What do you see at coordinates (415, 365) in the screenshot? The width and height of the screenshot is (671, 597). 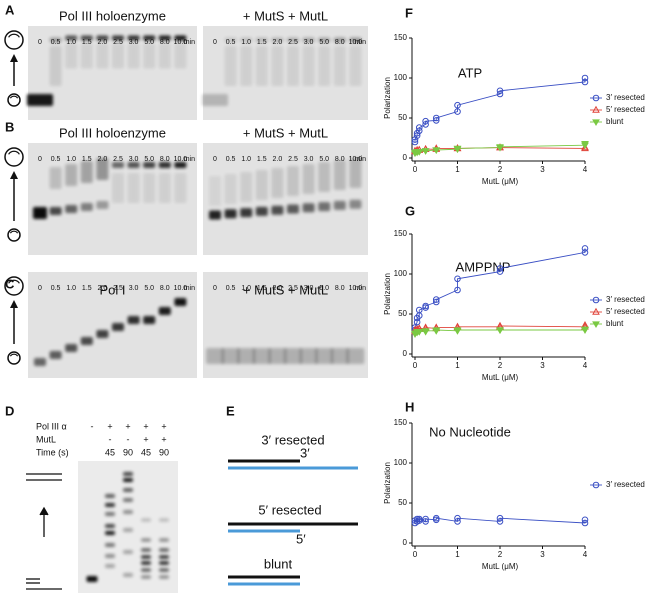 I see `x-tick-label: 0` at bounding box center [415, 365].